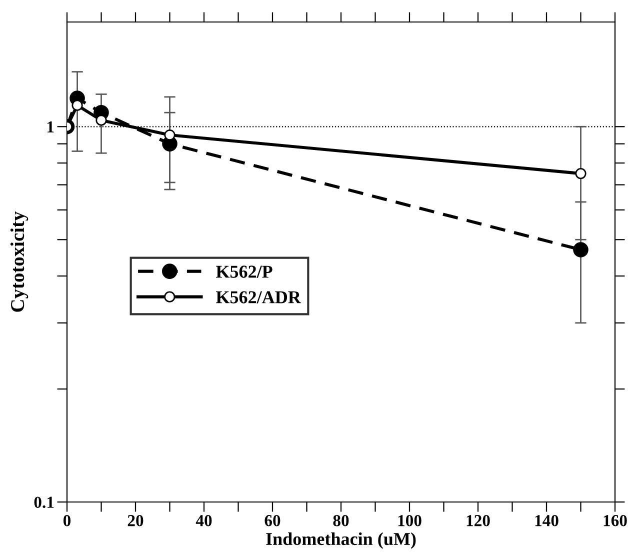 The image size is (639, 552). Describe the element at coordinates (67, 520) in the screenshot. I see `x-tick-label: 0` at that location.